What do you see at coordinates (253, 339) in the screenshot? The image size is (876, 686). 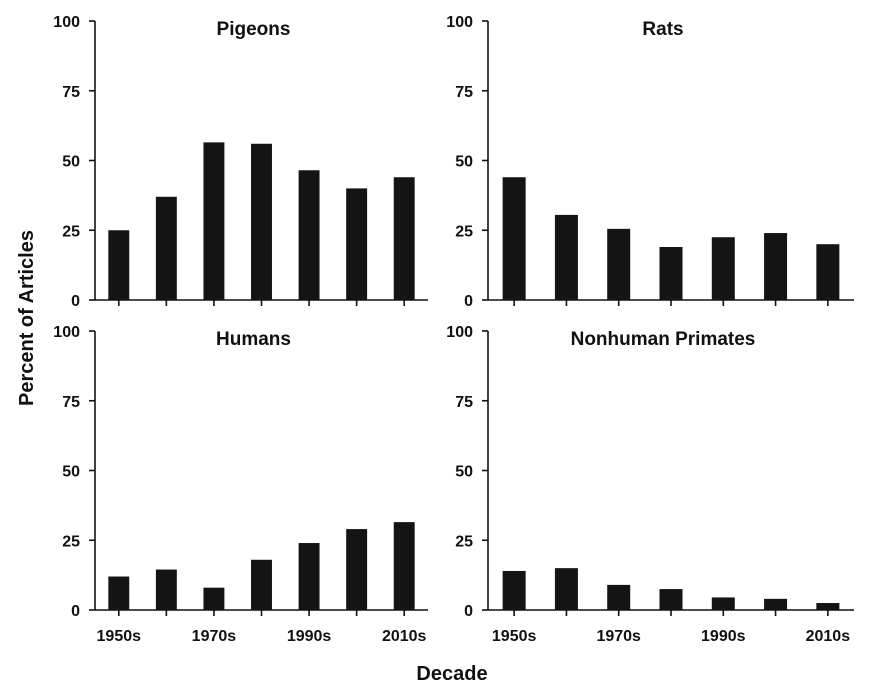 I see `panel-title: Humans` at bounding box center [253, 339].